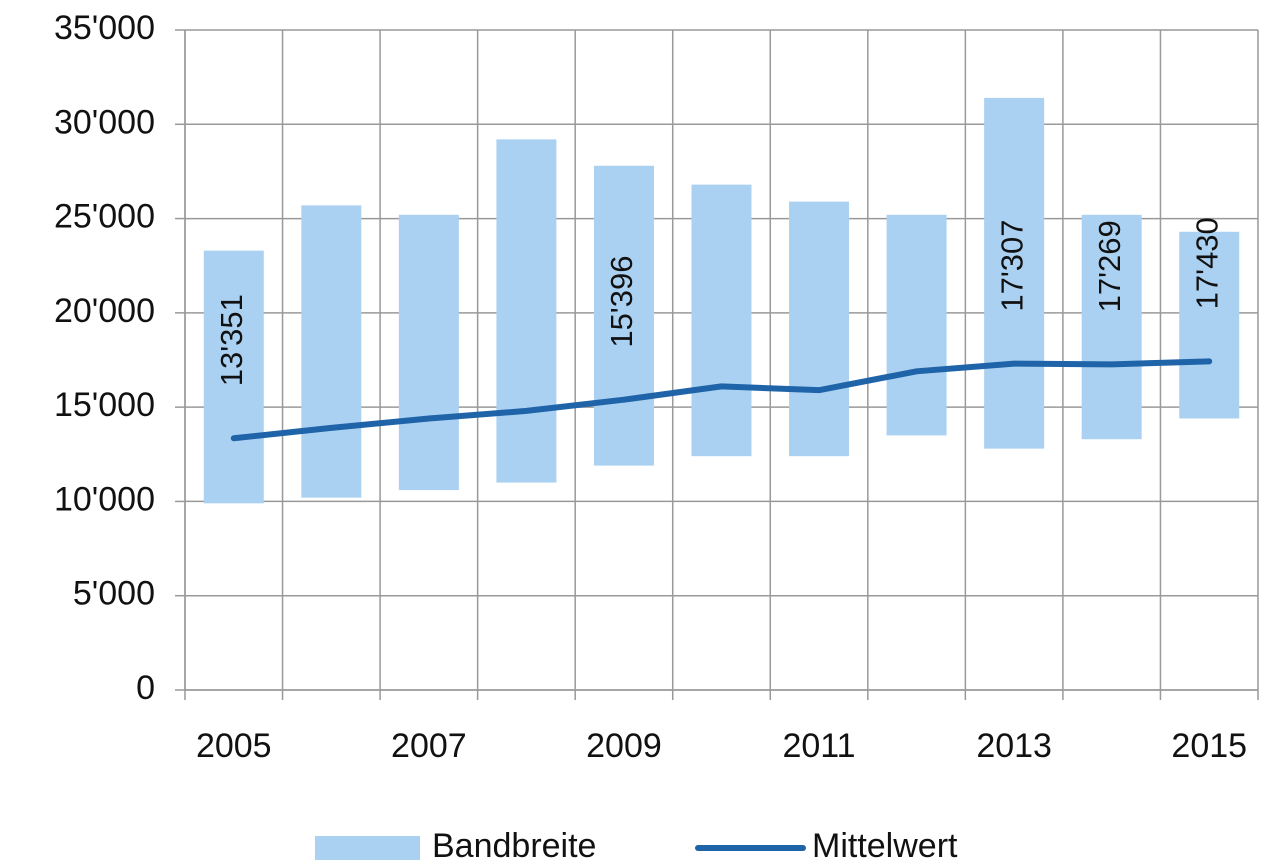 This screenshot has height=865, width=1263. I want to click on y-tick-label: 15'000, so click(104, 405).